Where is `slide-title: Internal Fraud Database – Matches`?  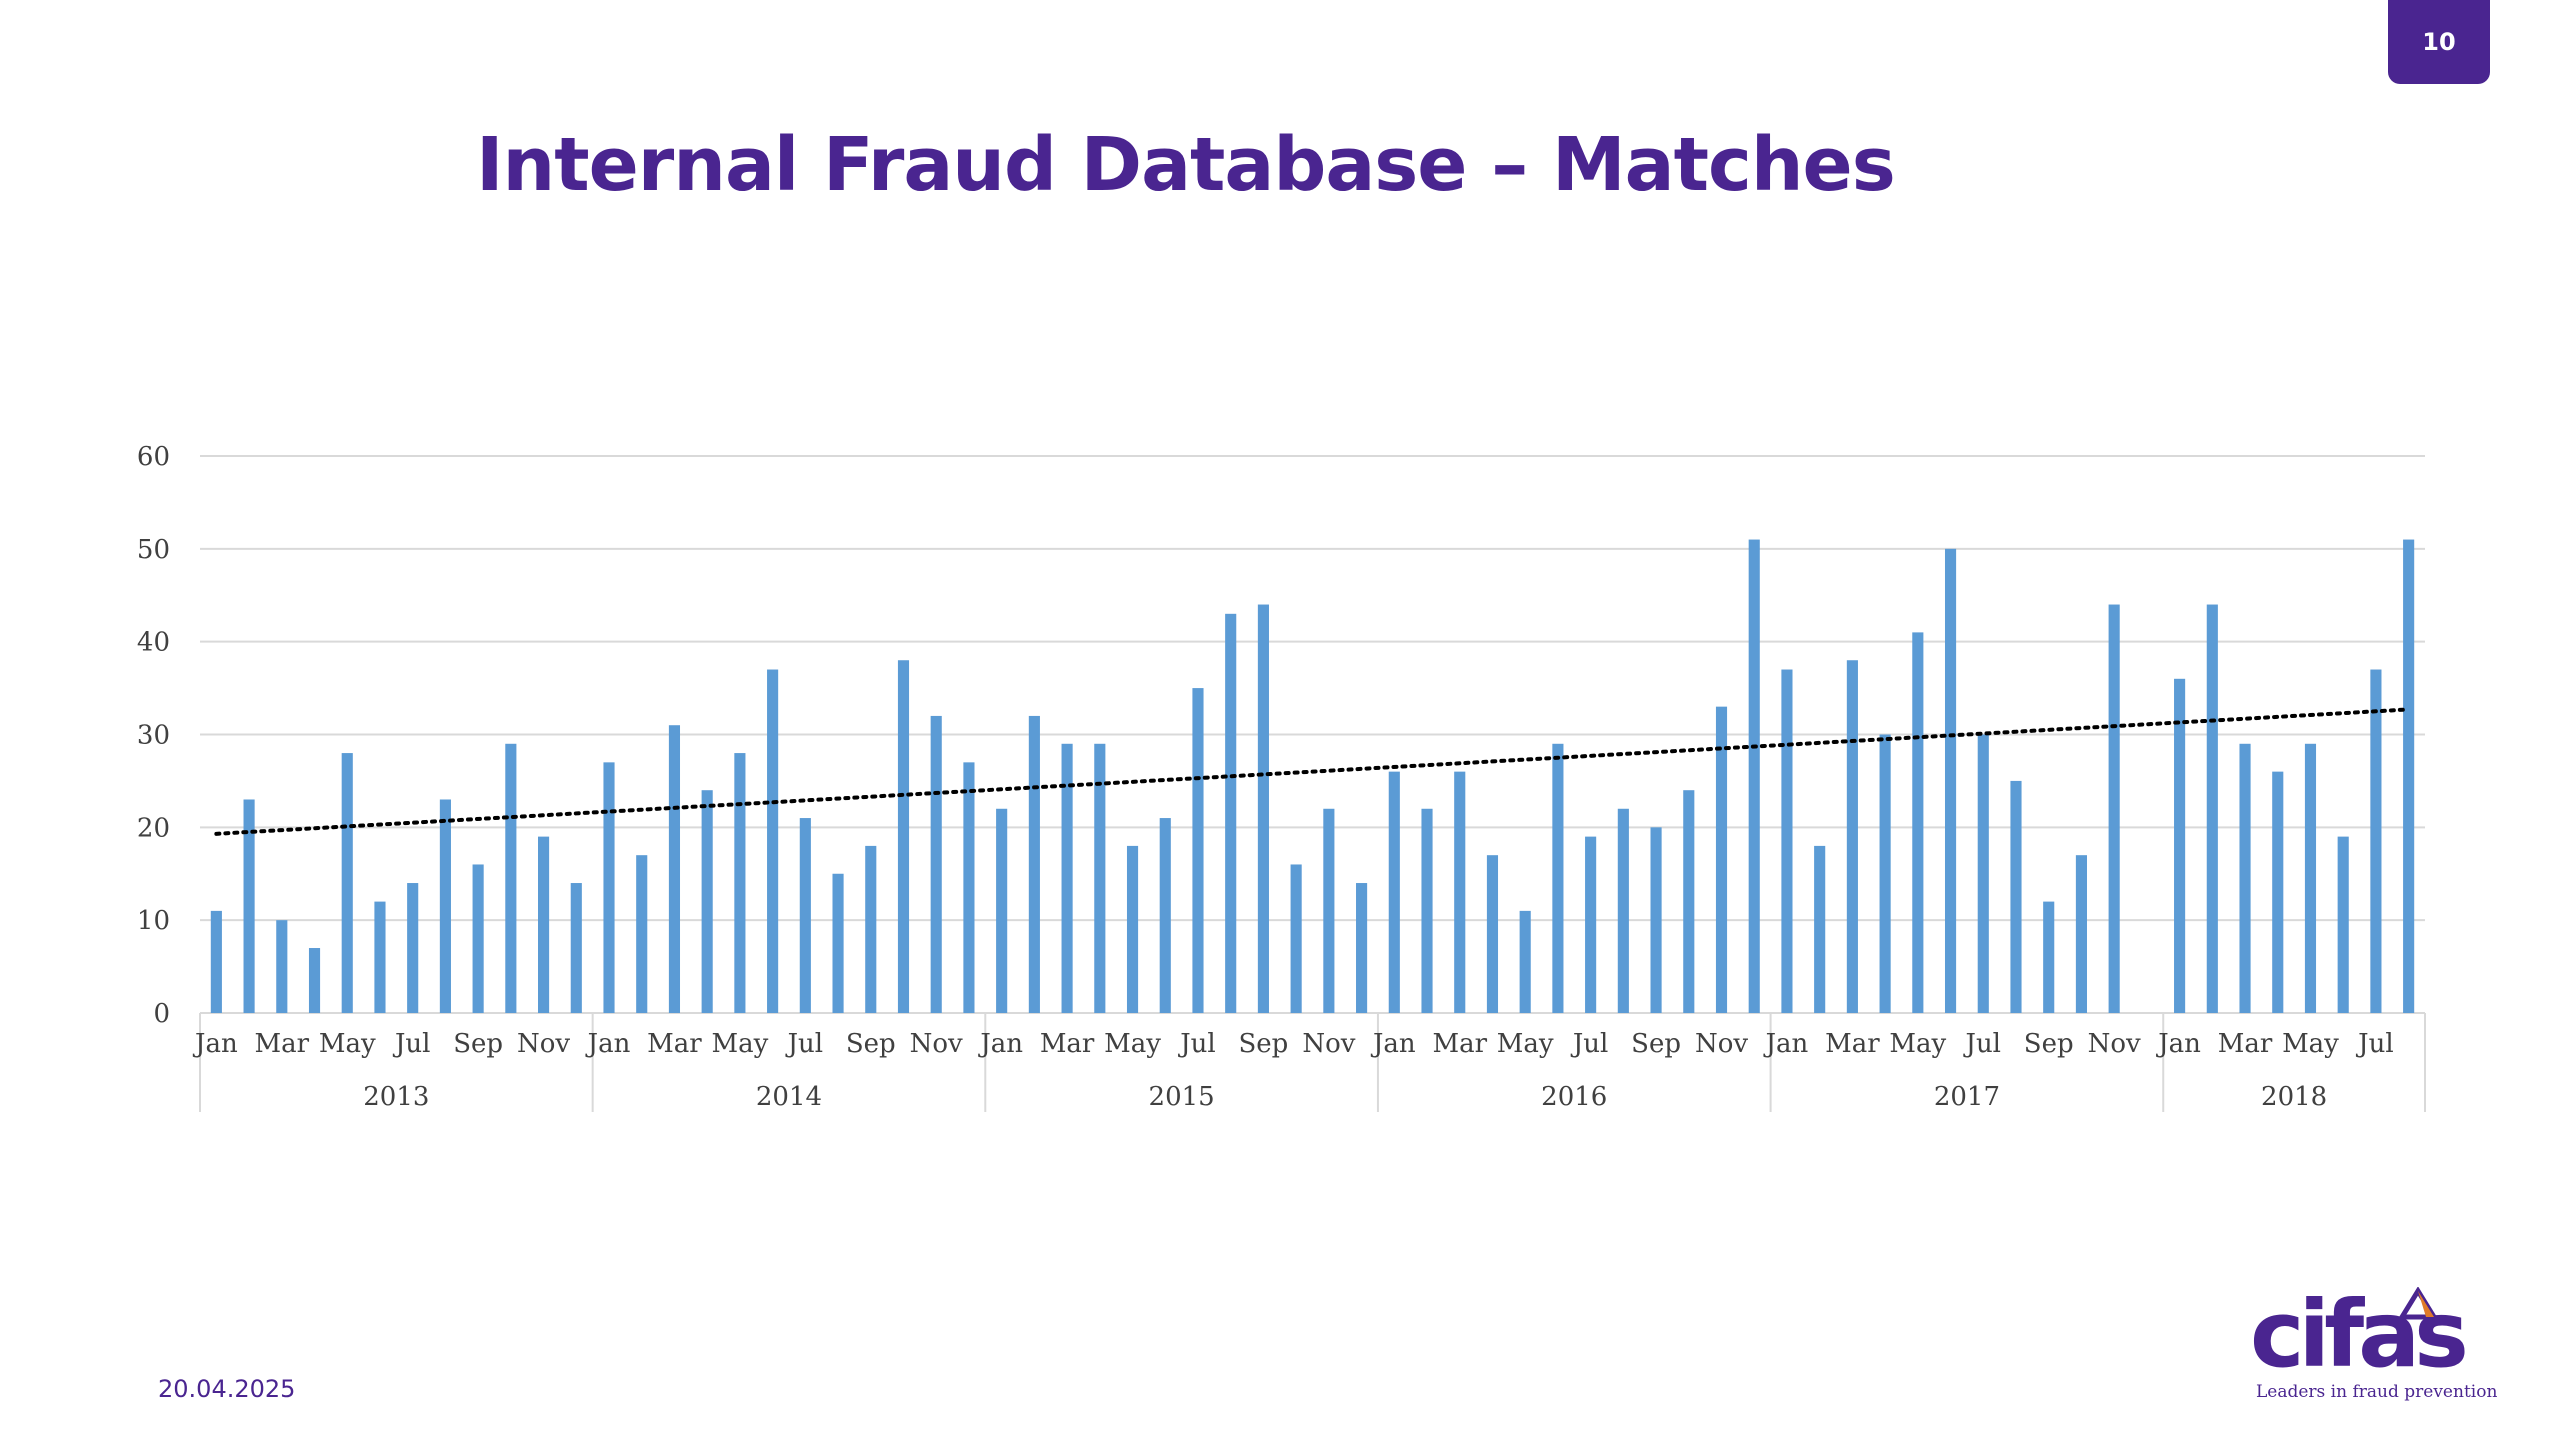 slide-title: Internal Fraud Database – Matches is located at coordinates (1186, 165).